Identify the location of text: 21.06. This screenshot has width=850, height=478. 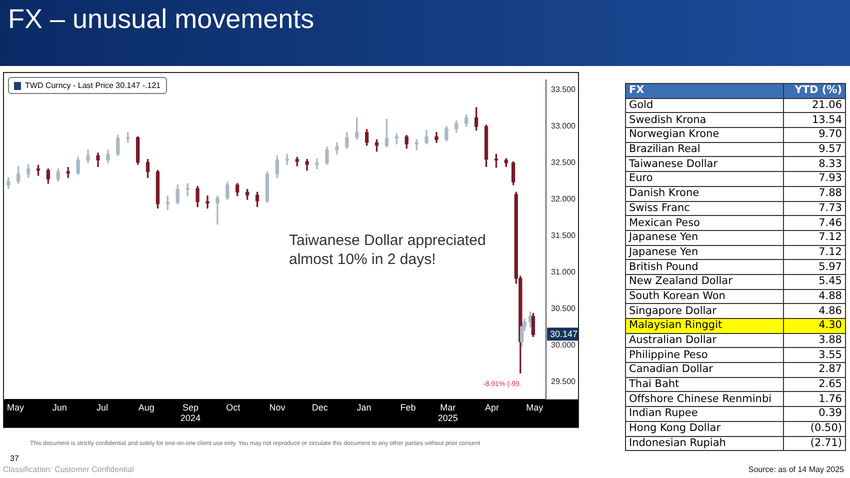
(827, 105).